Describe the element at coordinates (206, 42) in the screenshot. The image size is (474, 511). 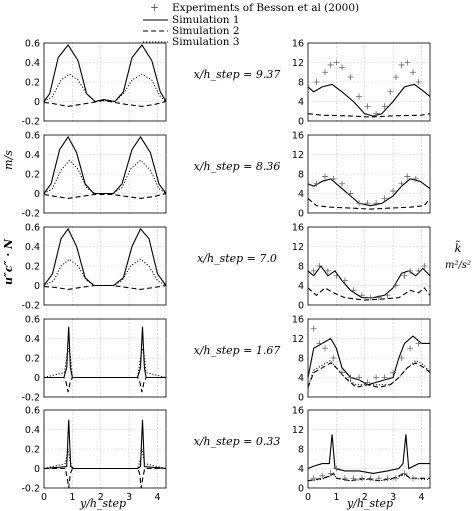
I see `legend-label-sim3: Simulation 3` at that location.